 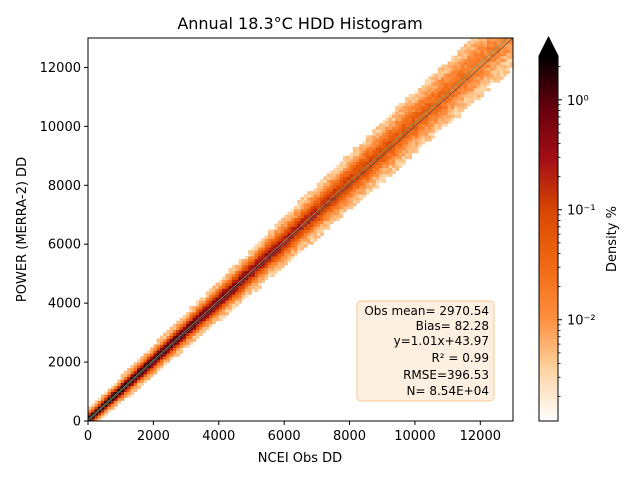 I want to click on x-tick-label: 10000, so click(x=414, y=436).